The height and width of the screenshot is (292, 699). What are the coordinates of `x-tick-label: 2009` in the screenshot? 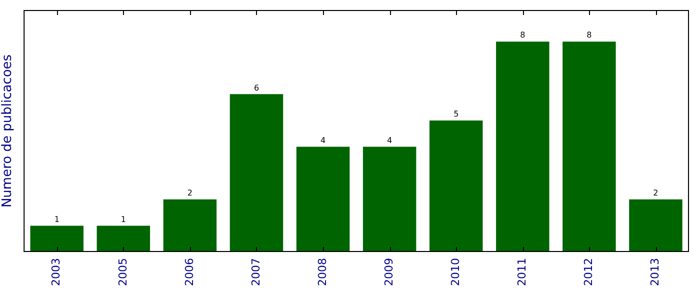 It's located at (389, 272).